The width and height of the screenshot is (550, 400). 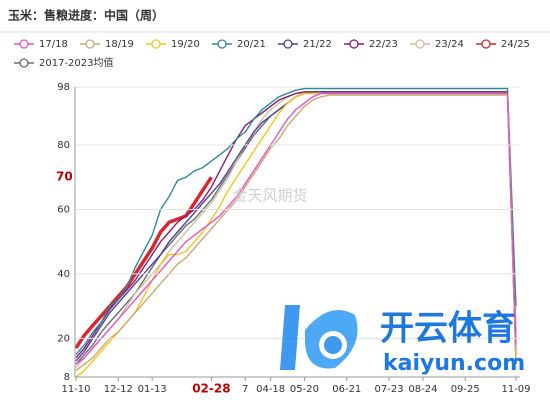 I want to click on legend-label: 19/20, so click(x=185, y=44).